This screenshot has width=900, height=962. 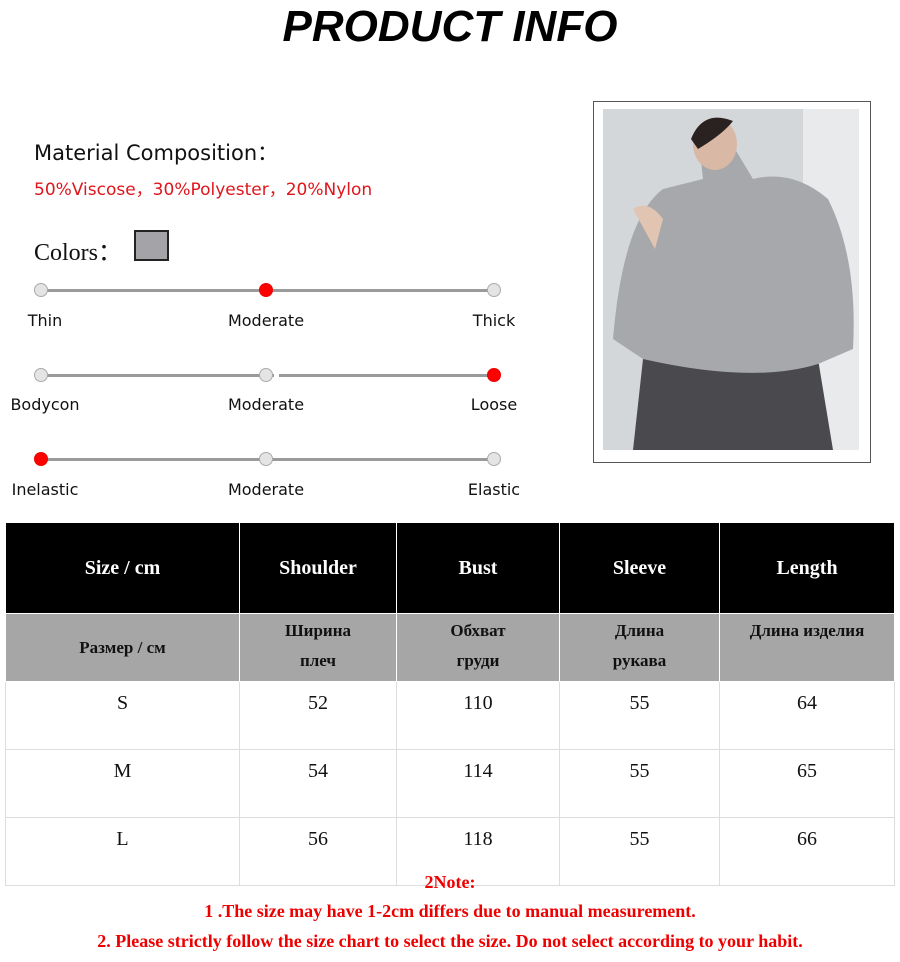 What do you see at coordinates (318, 851) in the screenshot?
I see `cell-shoulder: 56` at bounding box center [318, 851].